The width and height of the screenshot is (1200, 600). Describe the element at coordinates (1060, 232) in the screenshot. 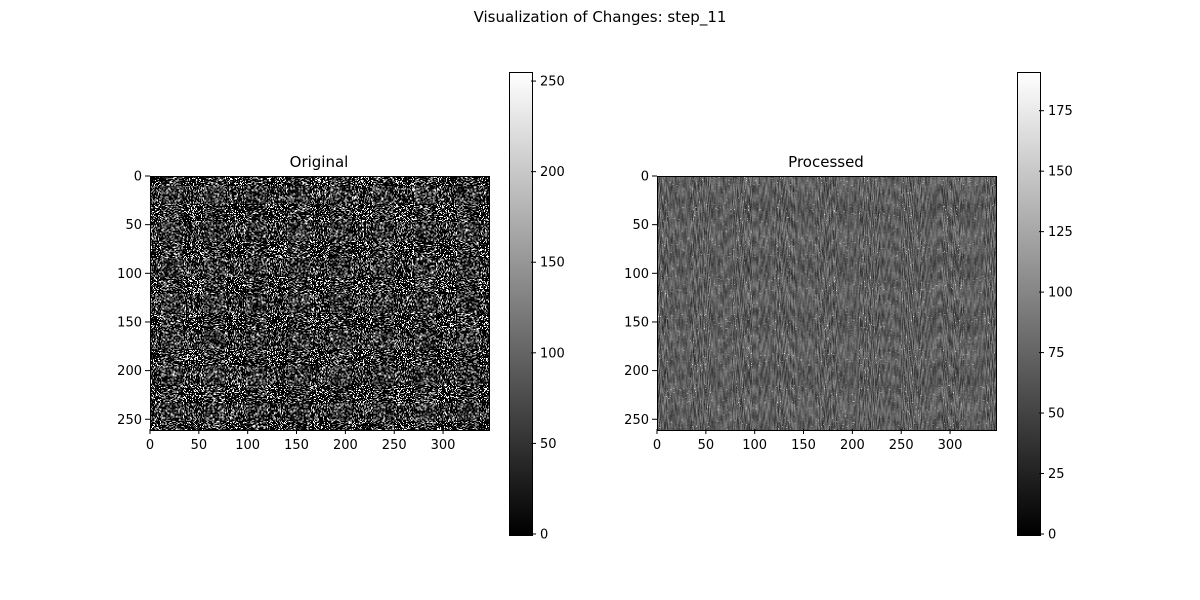

I see `colorbar-tick-label: 125` at that location.